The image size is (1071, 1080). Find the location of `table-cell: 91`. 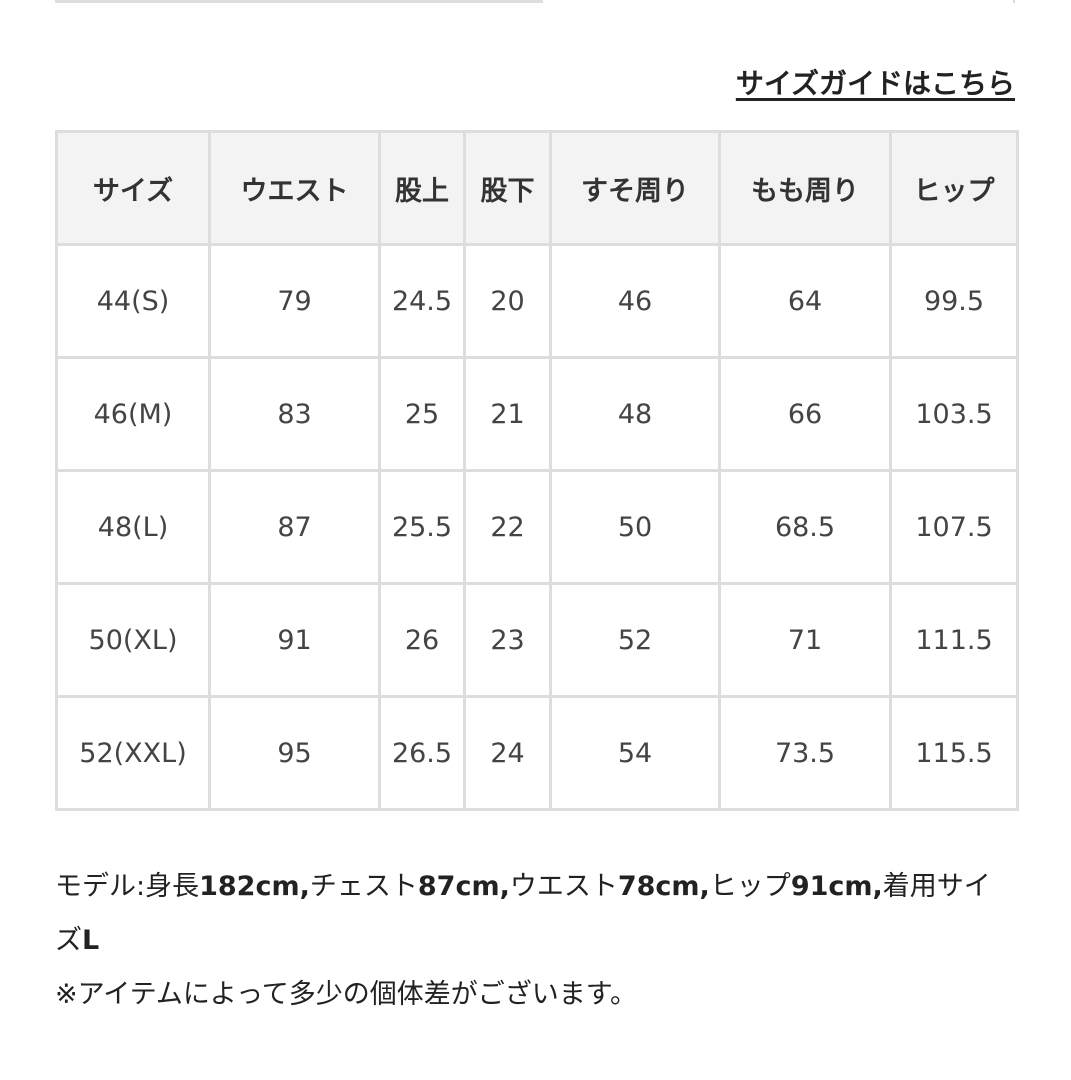

table-cell: 91 is located at coordinates (294, 640).